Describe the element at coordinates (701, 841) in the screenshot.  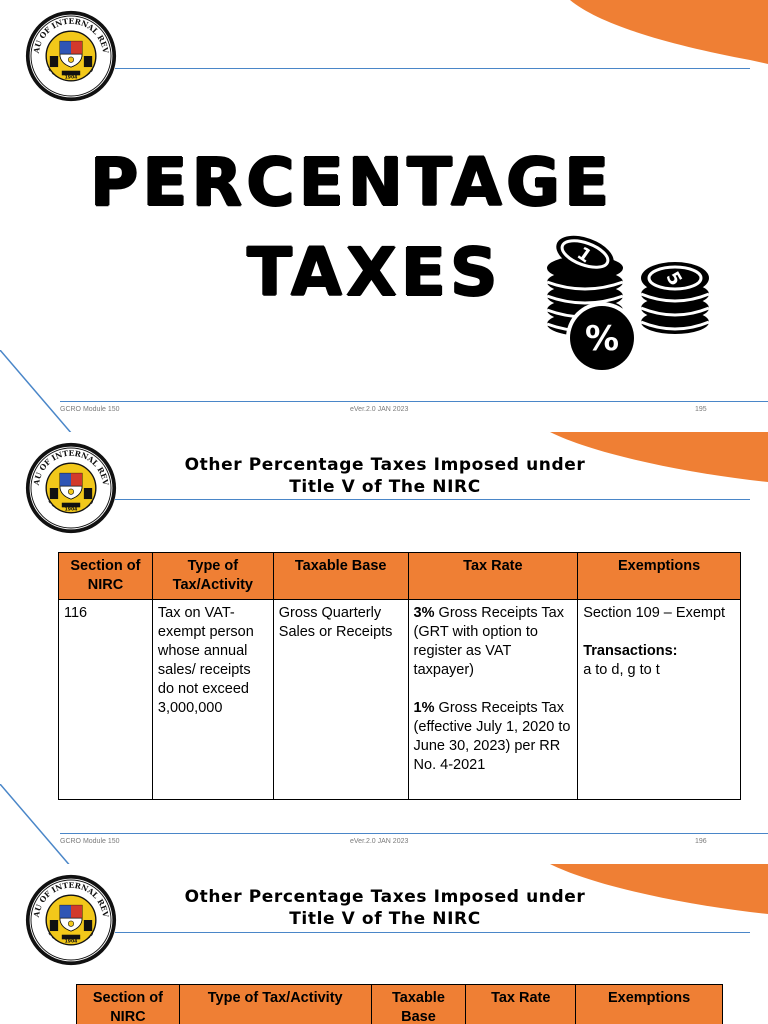
I see `footer-page-number: 196` at that location.